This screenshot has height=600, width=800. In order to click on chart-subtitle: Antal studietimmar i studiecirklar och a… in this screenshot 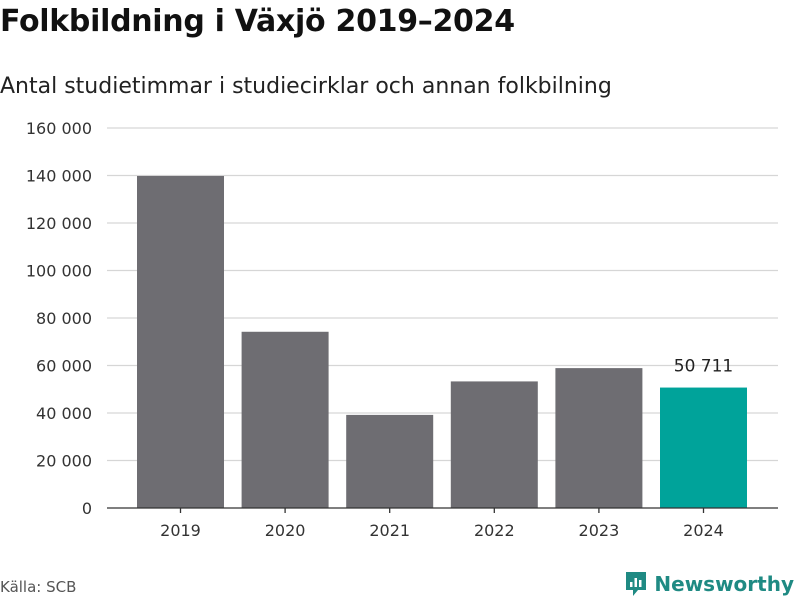, I will do `click(306, 86)`.